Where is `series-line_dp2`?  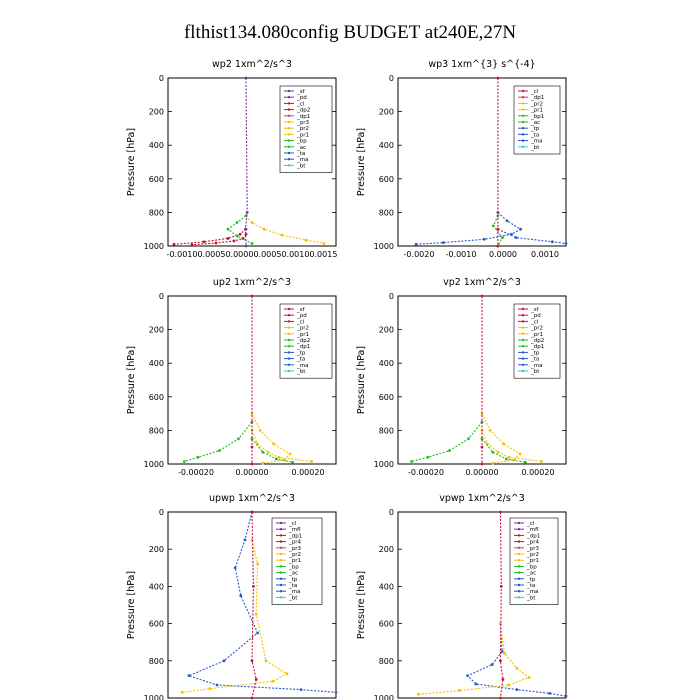
series-line_dp2 is located at coordinates (447, 442).